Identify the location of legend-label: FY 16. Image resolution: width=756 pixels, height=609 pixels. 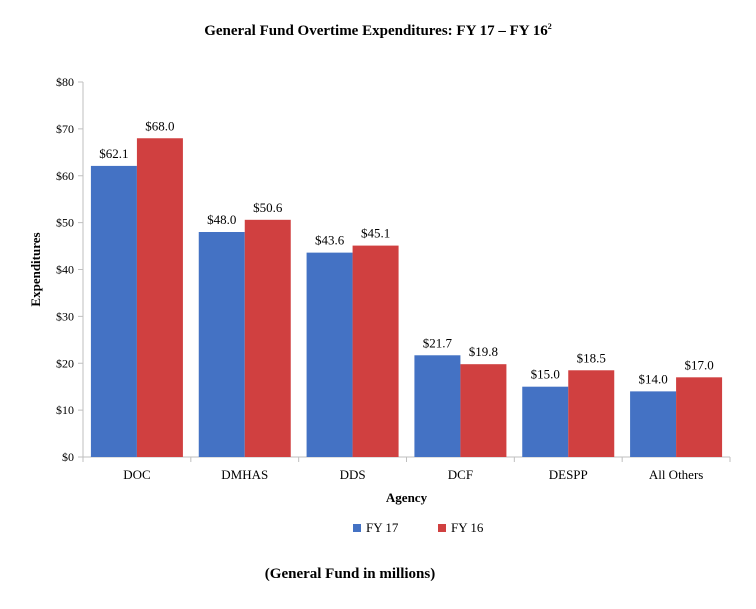
(467, 527).